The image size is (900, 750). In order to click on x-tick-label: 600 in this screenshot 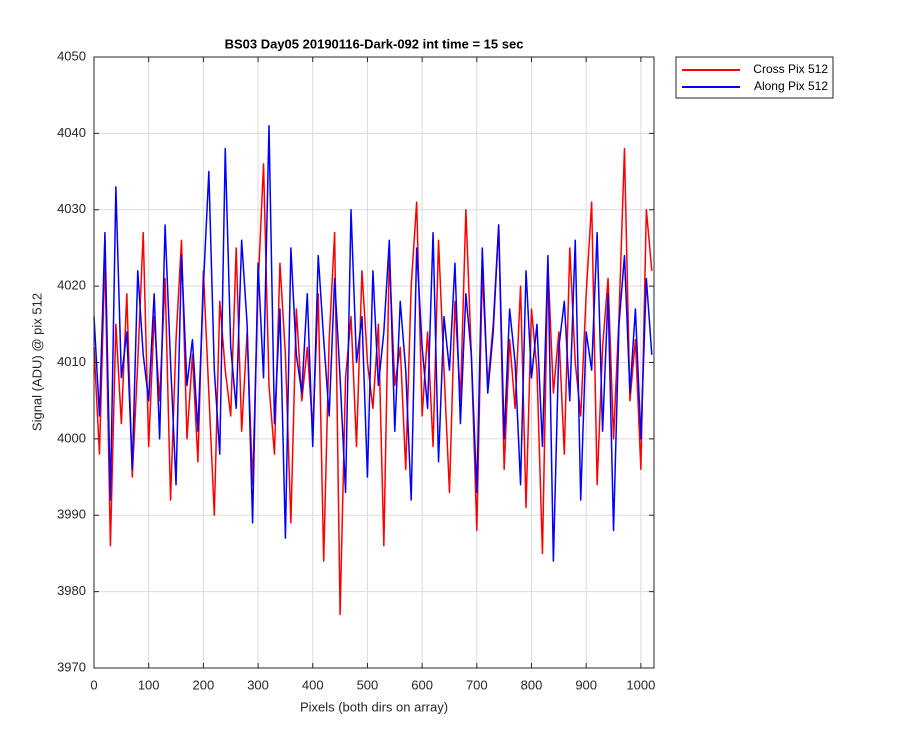, I will do `click(422, 684)`.